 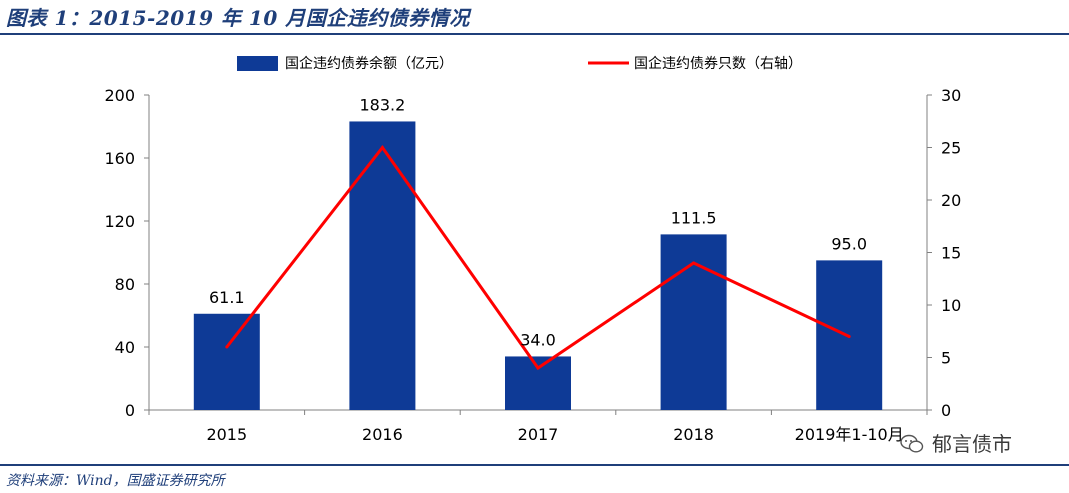 I want to click on right-tick-label: 15, so click(x=951, y=253).